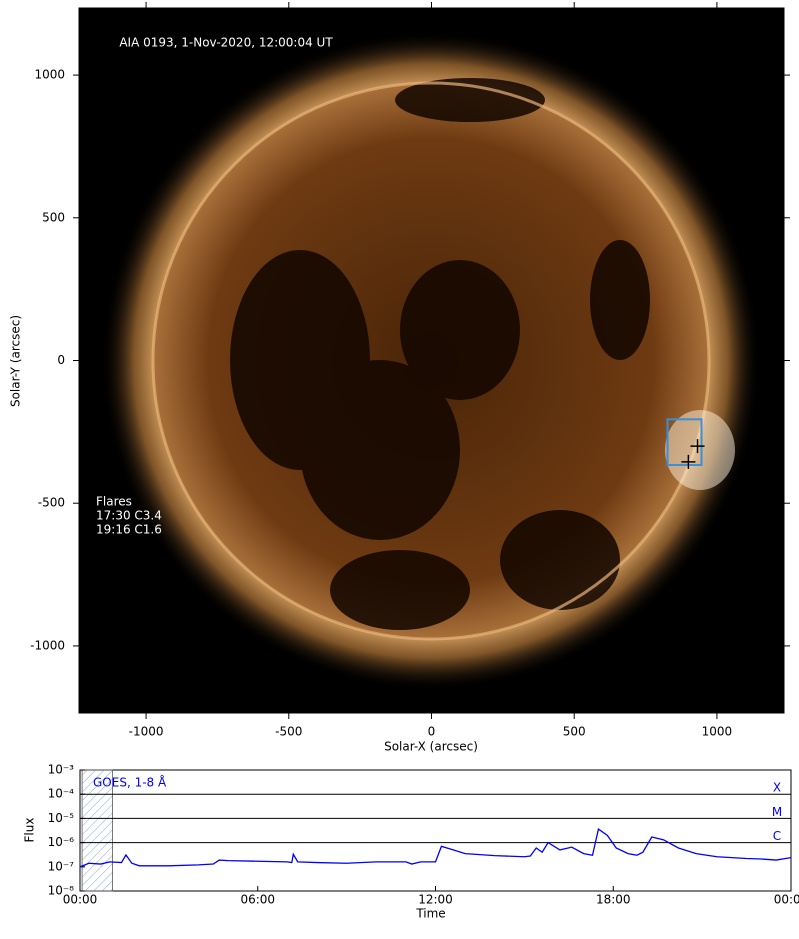 The image size is (799, 939). I want to click on plot-area, so click(435, 848).